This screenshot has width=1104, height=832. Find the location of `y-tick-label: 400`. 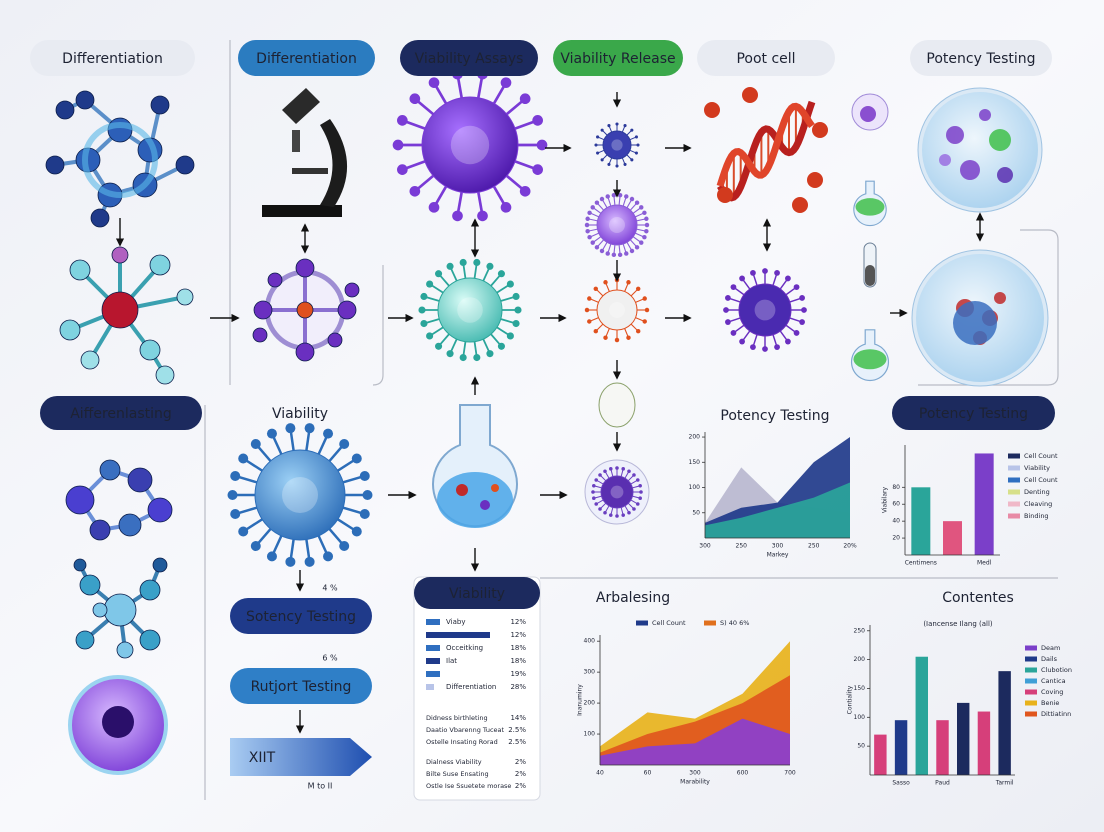

y-tick-label: 400 is located at coordinates (590, 641).